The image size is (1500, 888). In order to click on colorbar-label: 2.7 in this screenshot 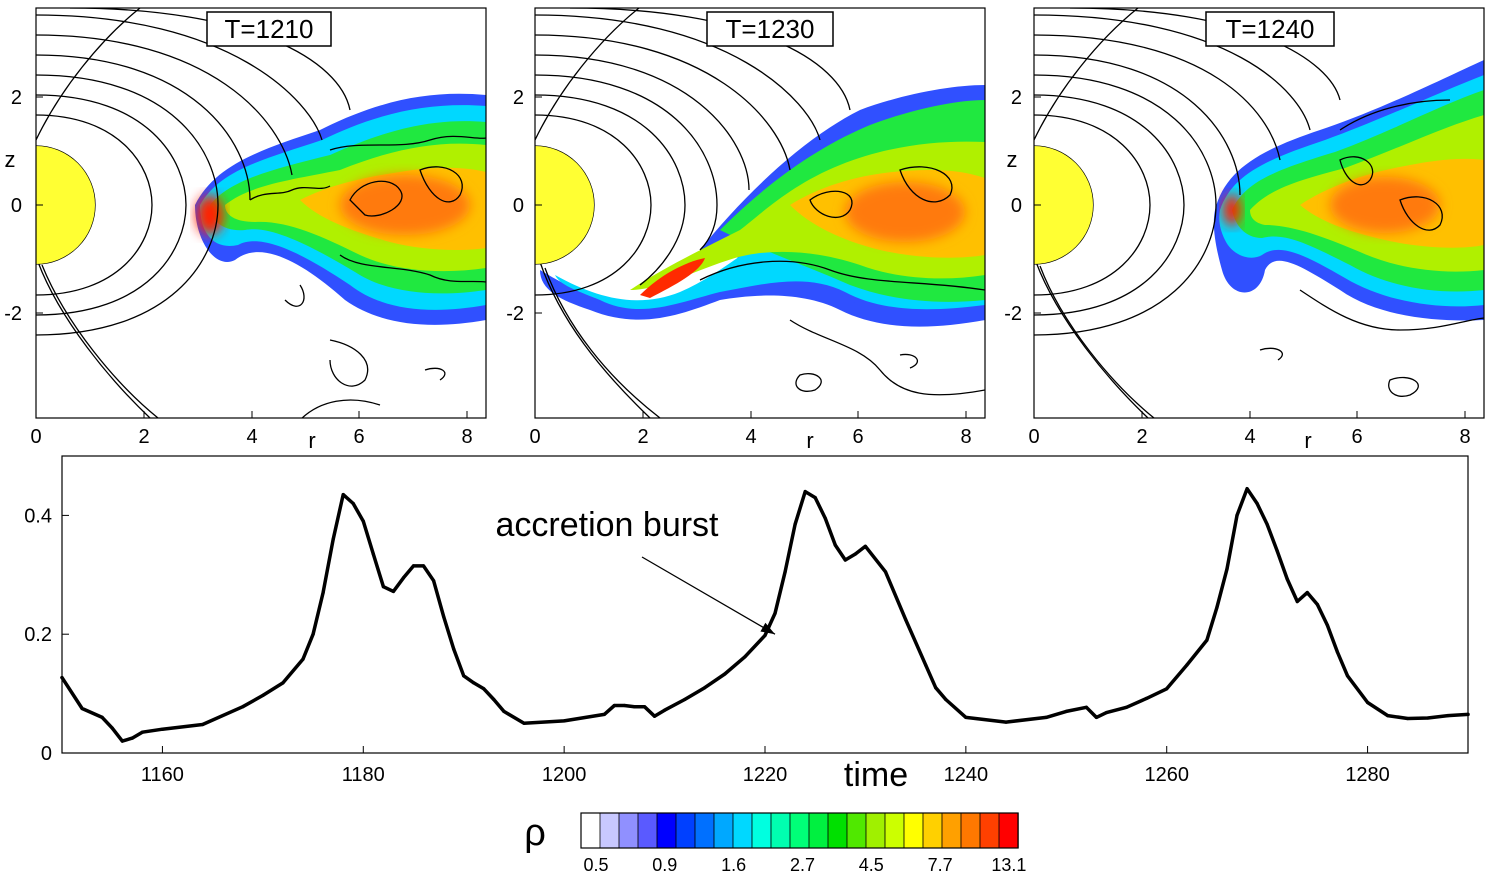, I will do `click(802, 865)`.